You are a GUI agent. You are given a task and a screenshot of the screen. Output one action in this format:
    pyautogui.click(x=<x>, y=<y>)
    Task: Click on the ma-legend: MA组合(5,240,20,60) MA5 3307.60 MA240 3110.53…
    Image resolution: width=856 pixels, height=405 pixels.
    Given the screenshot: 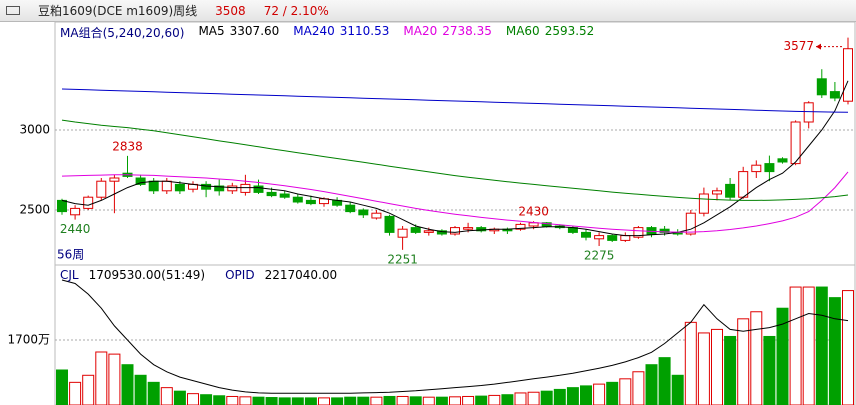 What is the action you would take?
    pyautogui.click(x=327, y=32)
    